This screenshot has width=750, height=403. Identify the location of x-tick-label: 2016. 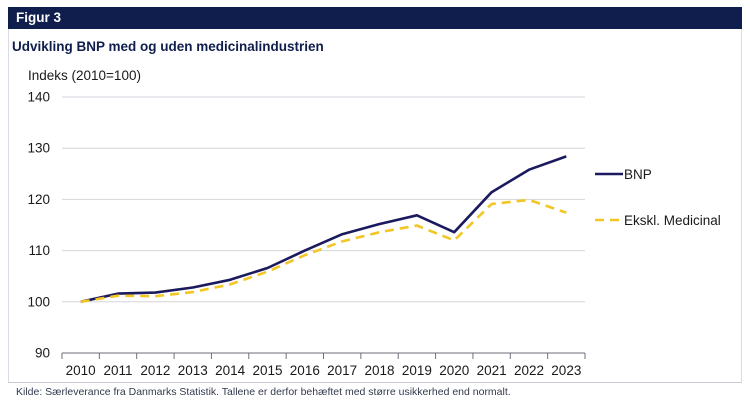
(305, 370).